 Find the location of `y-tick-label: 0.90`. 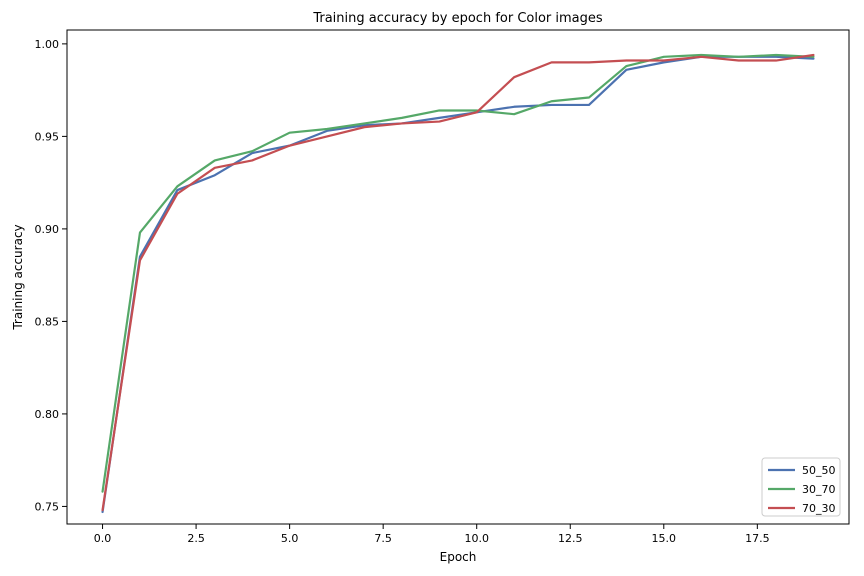

y-tick-label: 0.90 is located at coordinates (47, 229).